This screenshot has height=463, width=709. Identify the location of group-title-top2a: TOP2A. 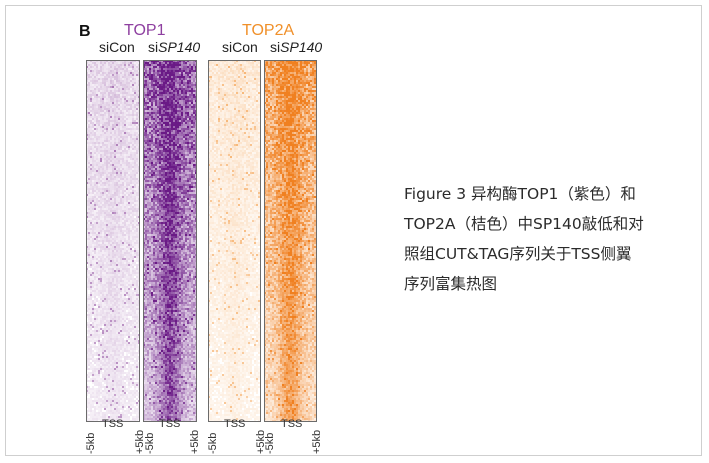
(268, 30).